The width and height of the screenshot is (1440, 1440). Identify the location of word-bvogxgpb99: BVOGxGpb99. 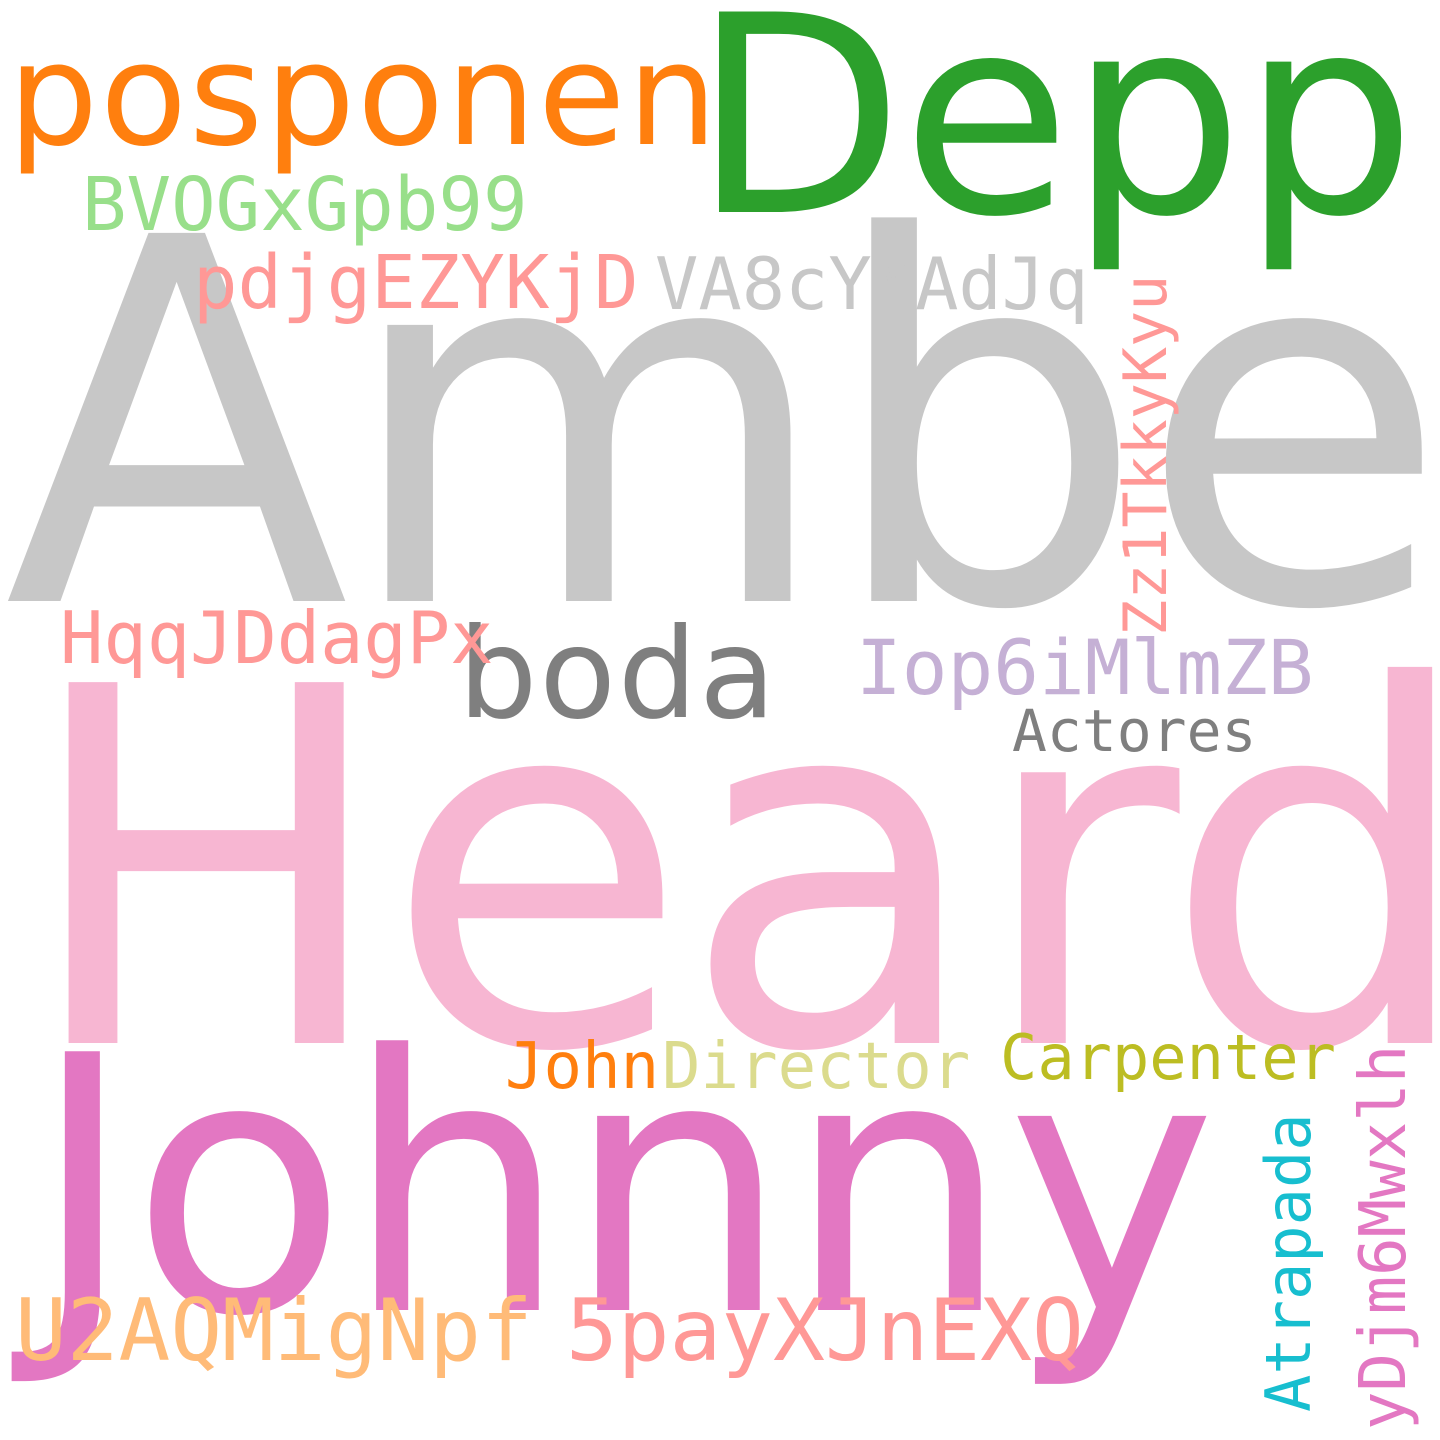
(305, 205).